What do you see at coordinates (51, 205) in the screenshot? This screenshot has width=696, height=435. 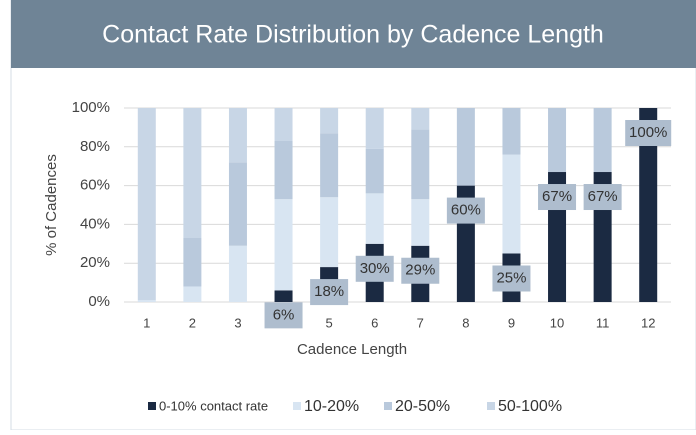 I see `y-axis-label: % of Cadences` at bounding box center [51, 205].